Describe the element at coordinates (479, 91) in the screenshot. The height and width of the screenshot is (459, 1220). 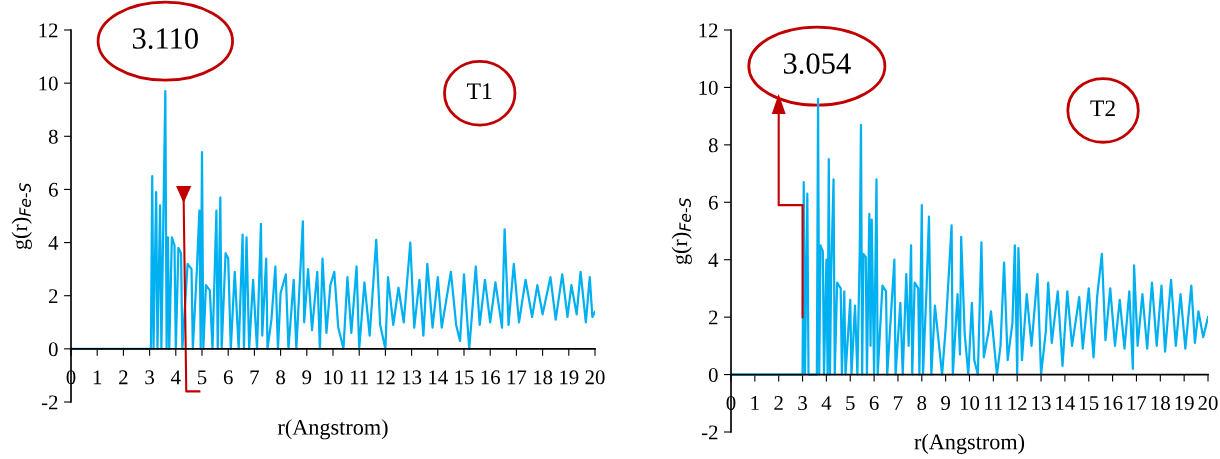
I see `annotation: T1` at that location.